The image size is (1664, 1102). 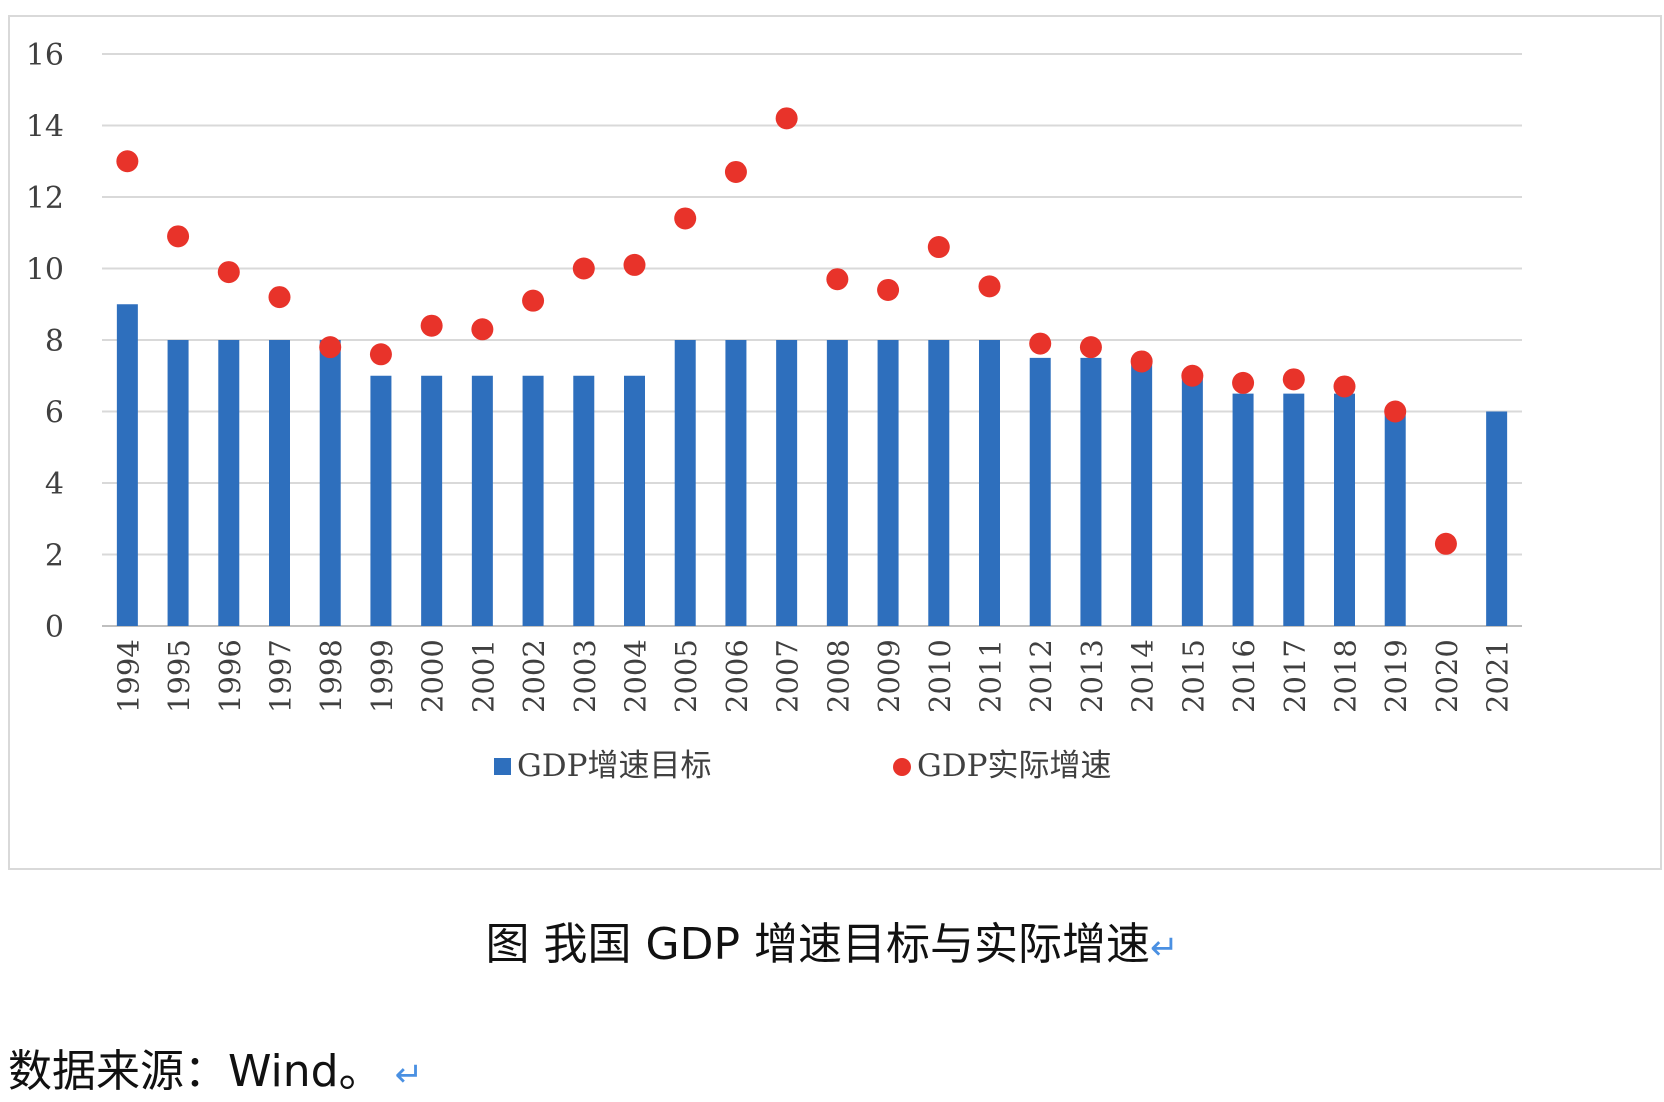 I want to click on x-tick-label: 2001, so click(x=483, y=676).